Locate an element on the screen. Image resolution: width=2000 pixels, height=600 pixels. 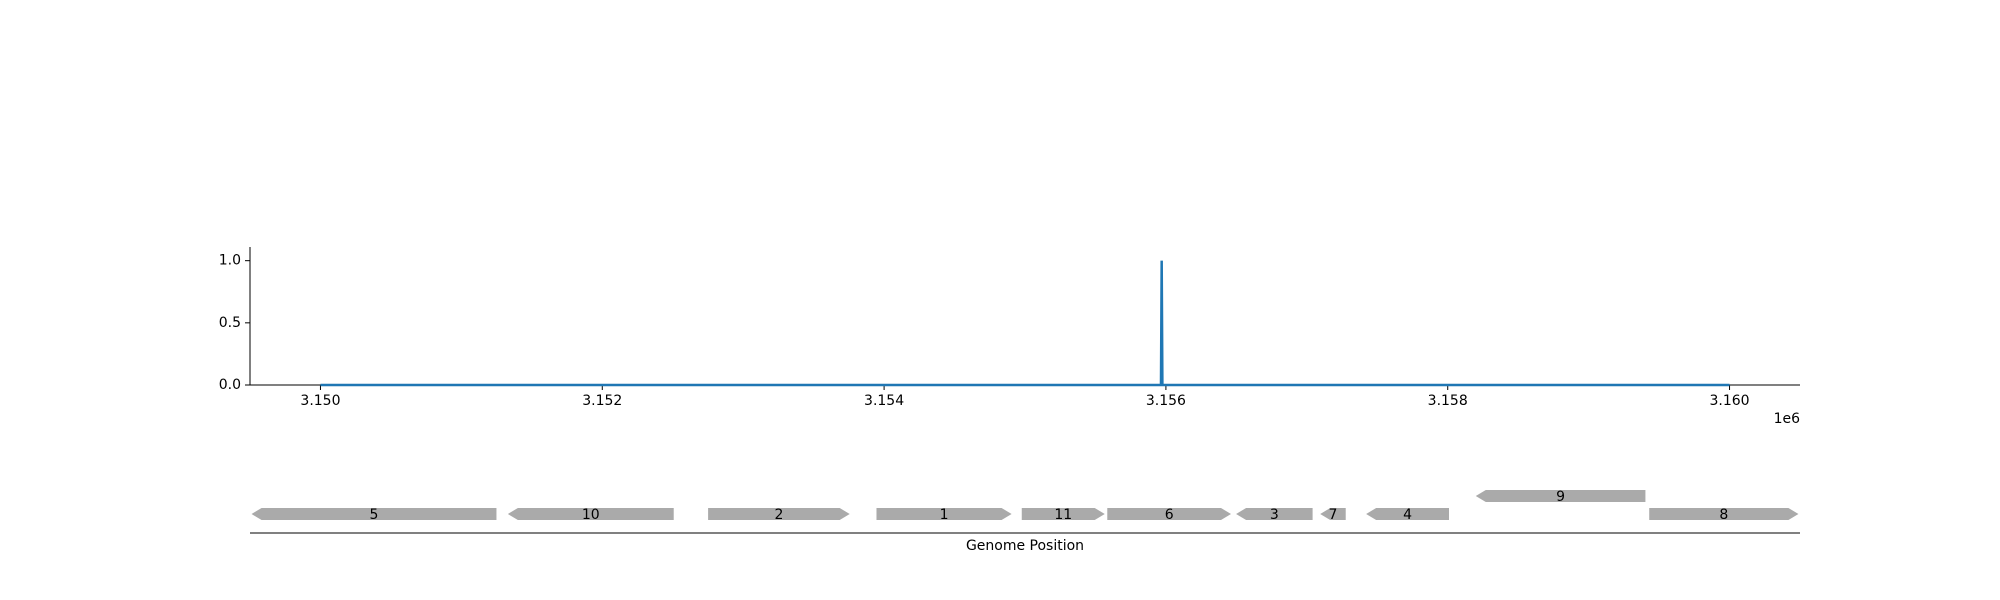
gene-label: 8 is located at coordinates (1723, 515).